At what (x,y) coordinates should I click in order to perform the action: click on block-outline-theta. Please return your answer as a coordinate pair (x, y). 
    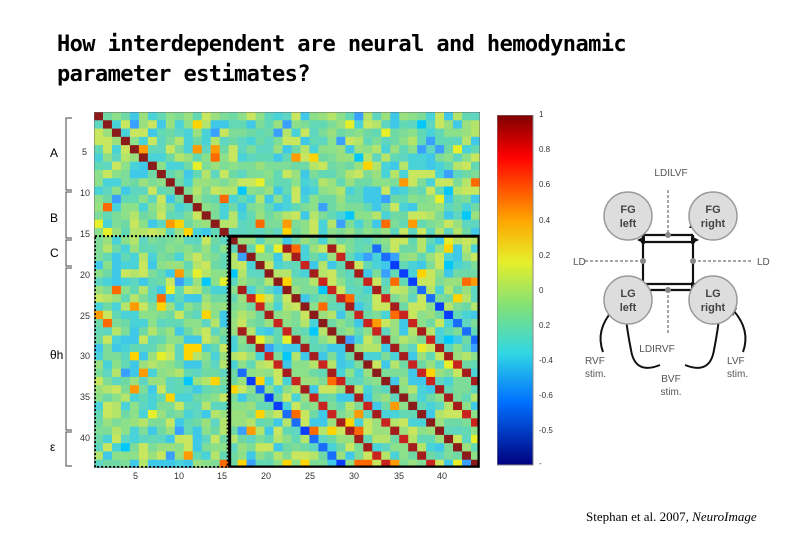
    Looking at the image, I should click on (354, 351).